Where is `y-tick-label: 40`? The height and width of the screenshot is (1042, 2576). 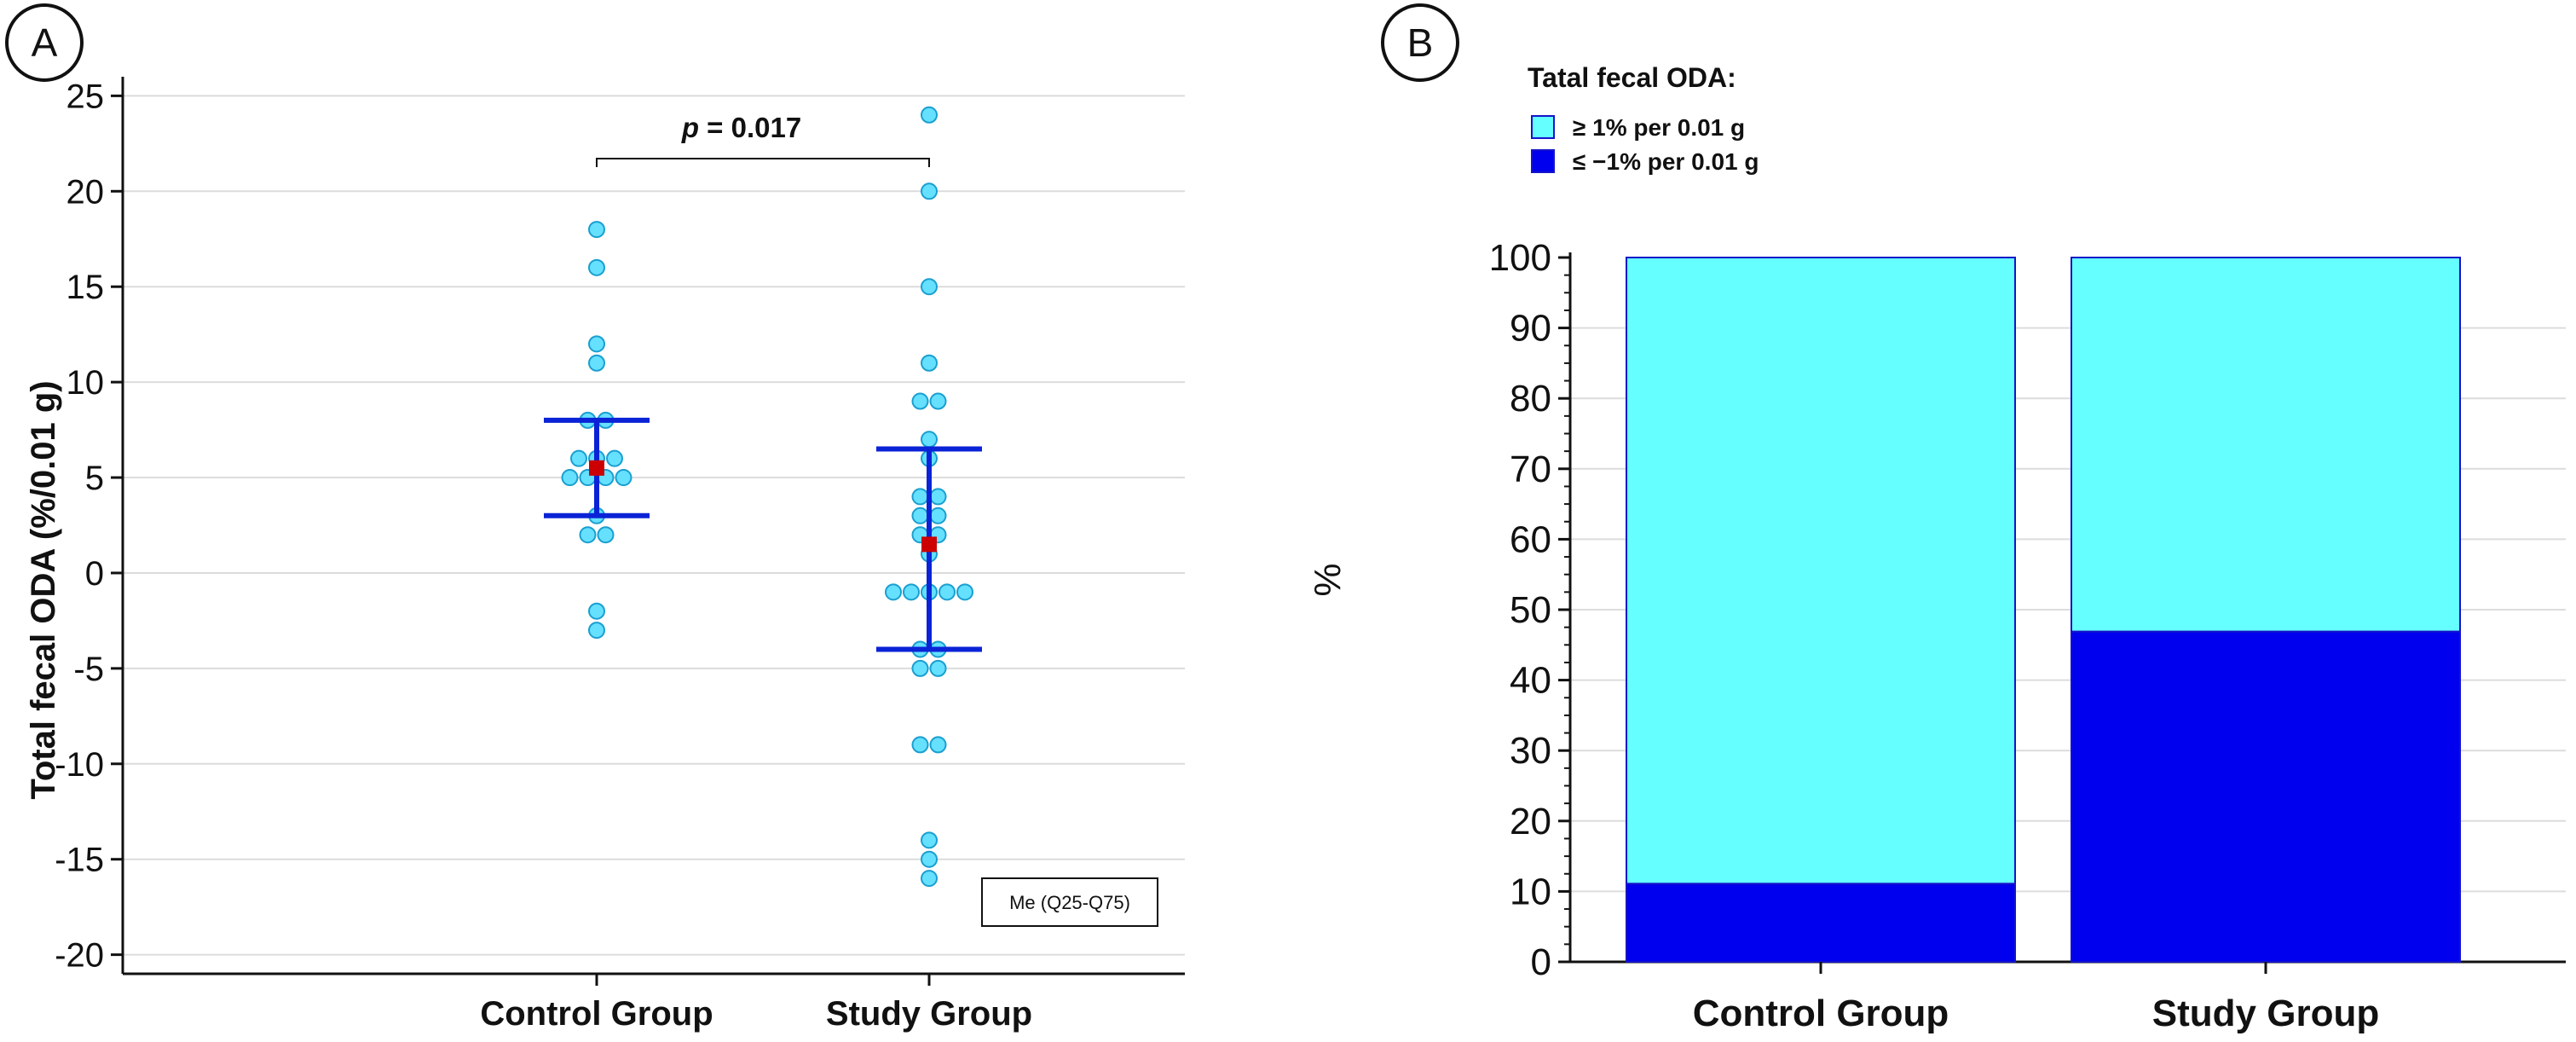 y-tick-label: 40 is located at coordinates (1530, 681).